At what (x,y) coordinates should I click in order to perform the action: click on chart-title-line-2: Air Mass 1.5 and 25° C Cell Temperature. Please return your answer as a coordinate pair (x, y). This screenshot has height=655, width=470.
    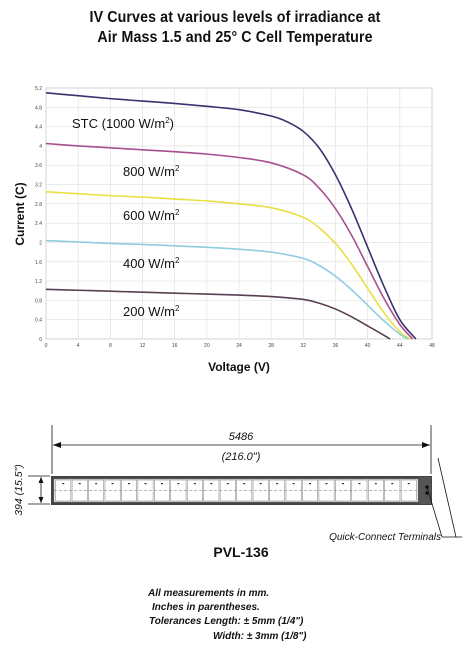
    Looking at the image, I should click on (235, 37).